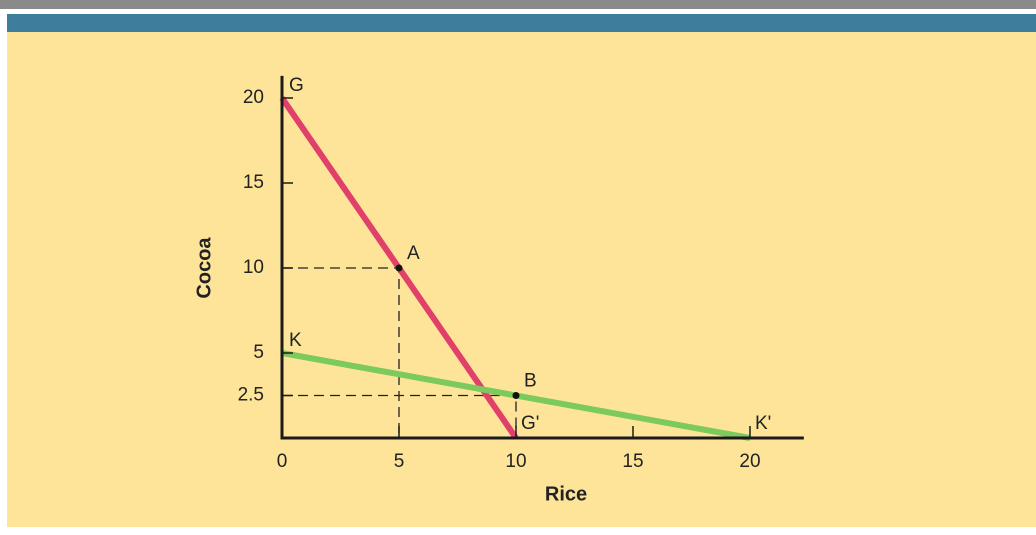  I want to click on point-label: B, so click(530, 381).